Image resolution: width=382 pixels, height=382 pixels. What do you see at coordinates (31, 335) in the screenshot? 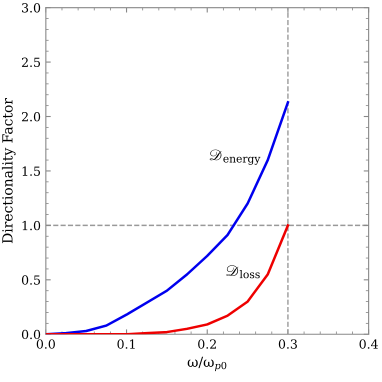
I see `y-tick-label: 0.0` at bounding box center [31, 335].